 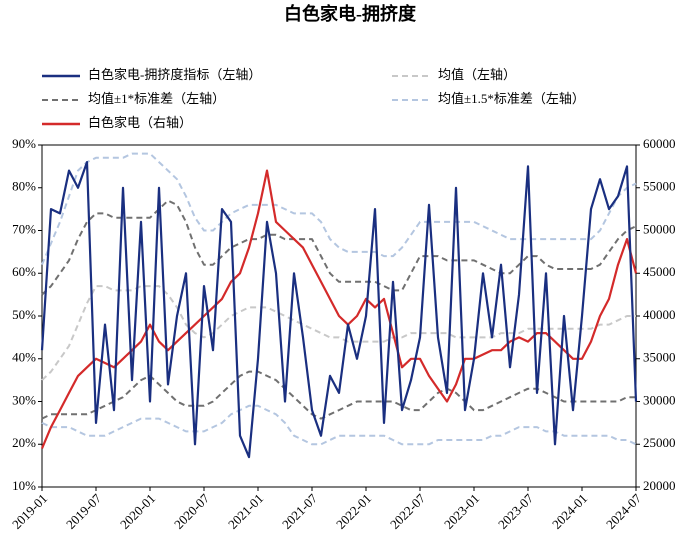 What do you see at coordinates (338, 333) in the screenshot?
I see `series-line` at bounding box center [338, 333].